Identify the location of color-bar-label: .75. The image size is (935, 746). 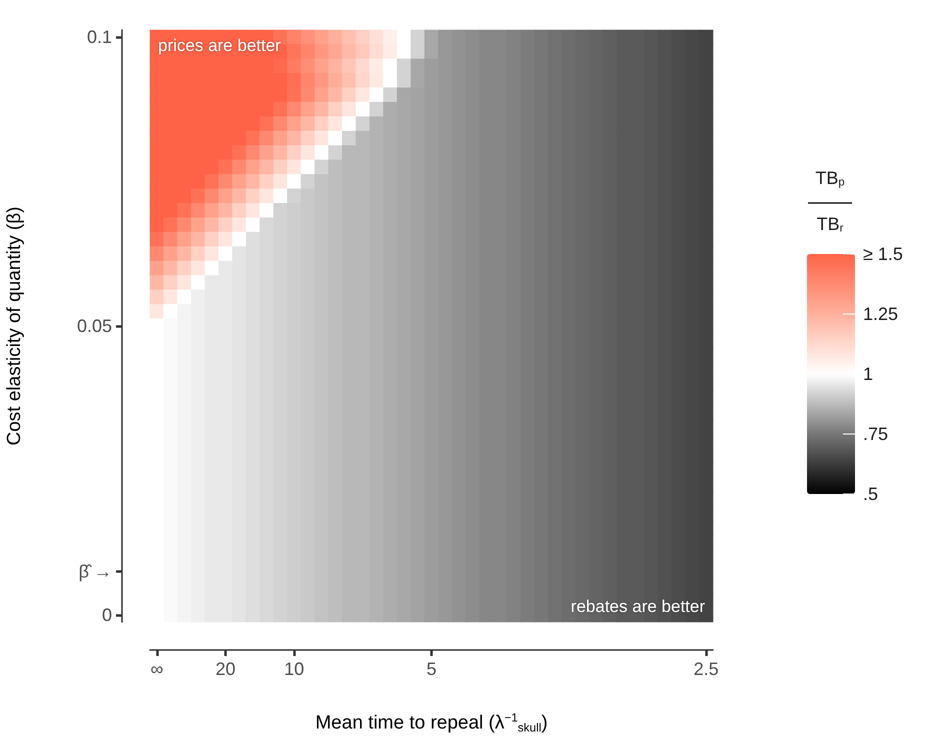
(875, 434).